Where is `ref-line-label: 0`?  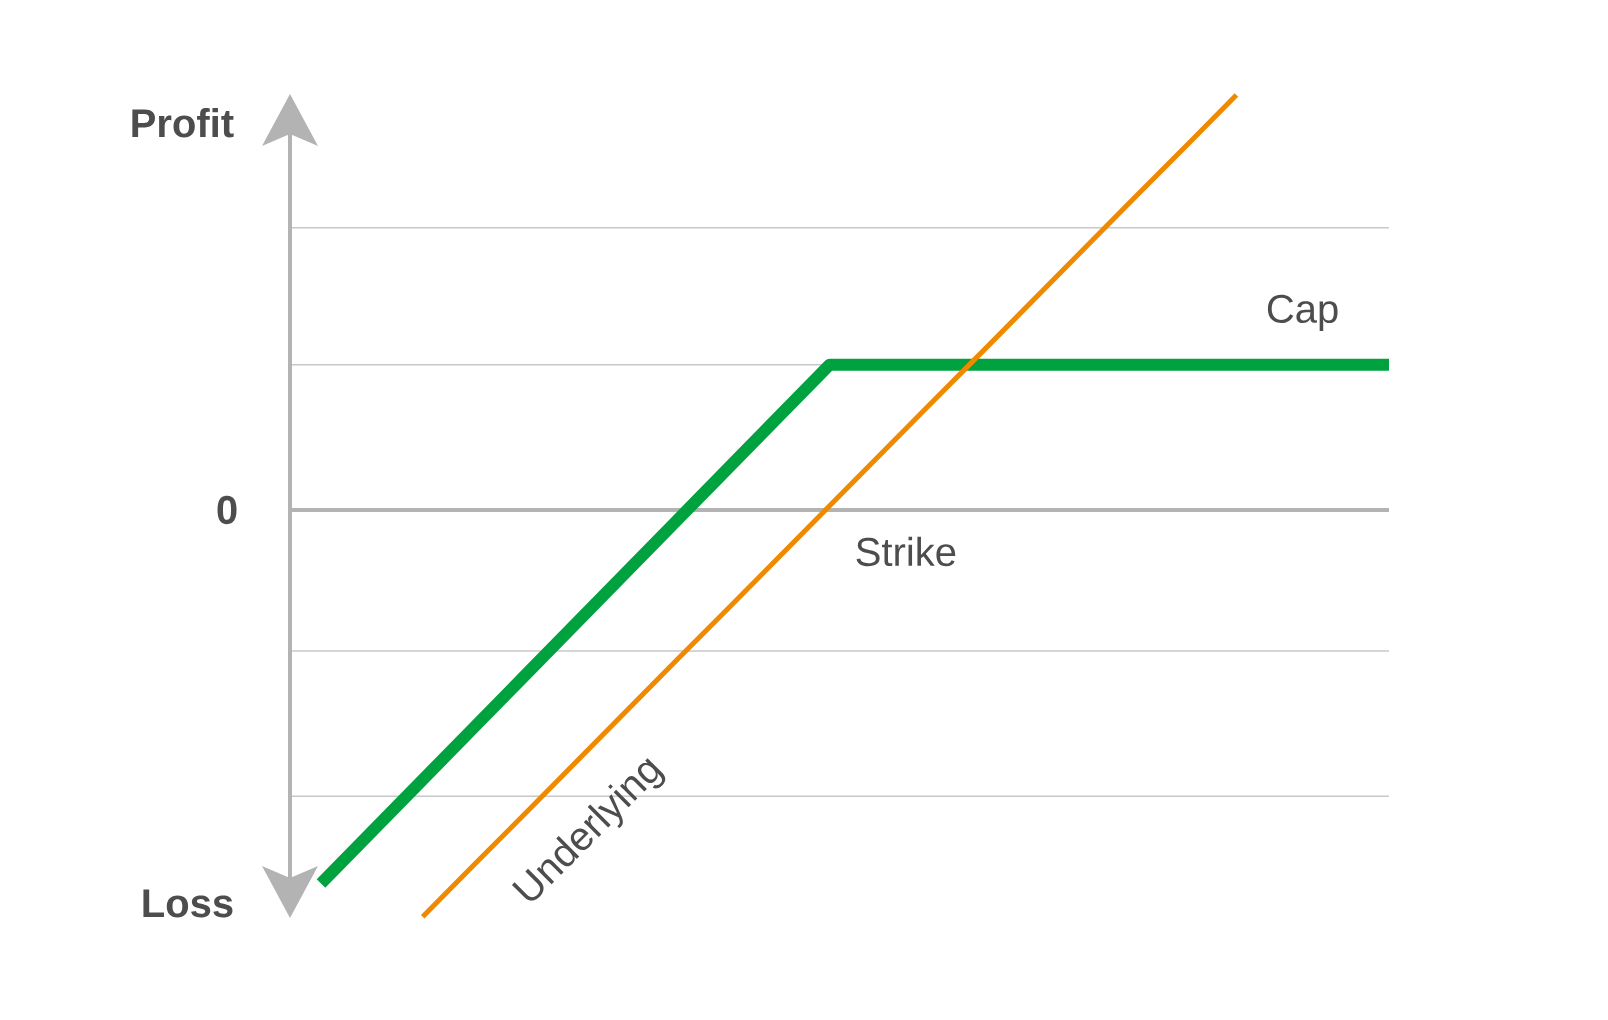 ref-line-label: 0 is located at coordinates (227, 510).